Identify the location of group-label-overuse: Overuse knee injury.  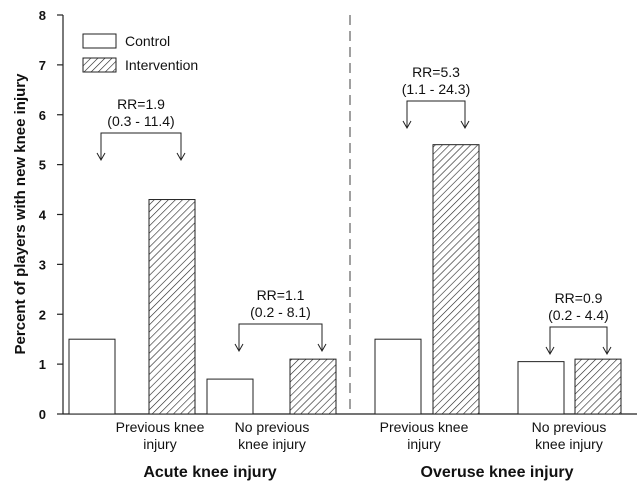
(497, 472).